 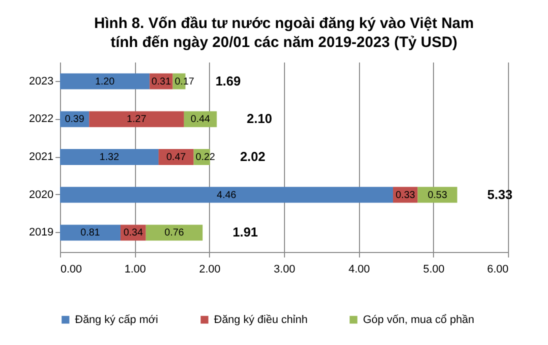 I want to click on x-tick-label: 6.00, so click(x=497, y=270).